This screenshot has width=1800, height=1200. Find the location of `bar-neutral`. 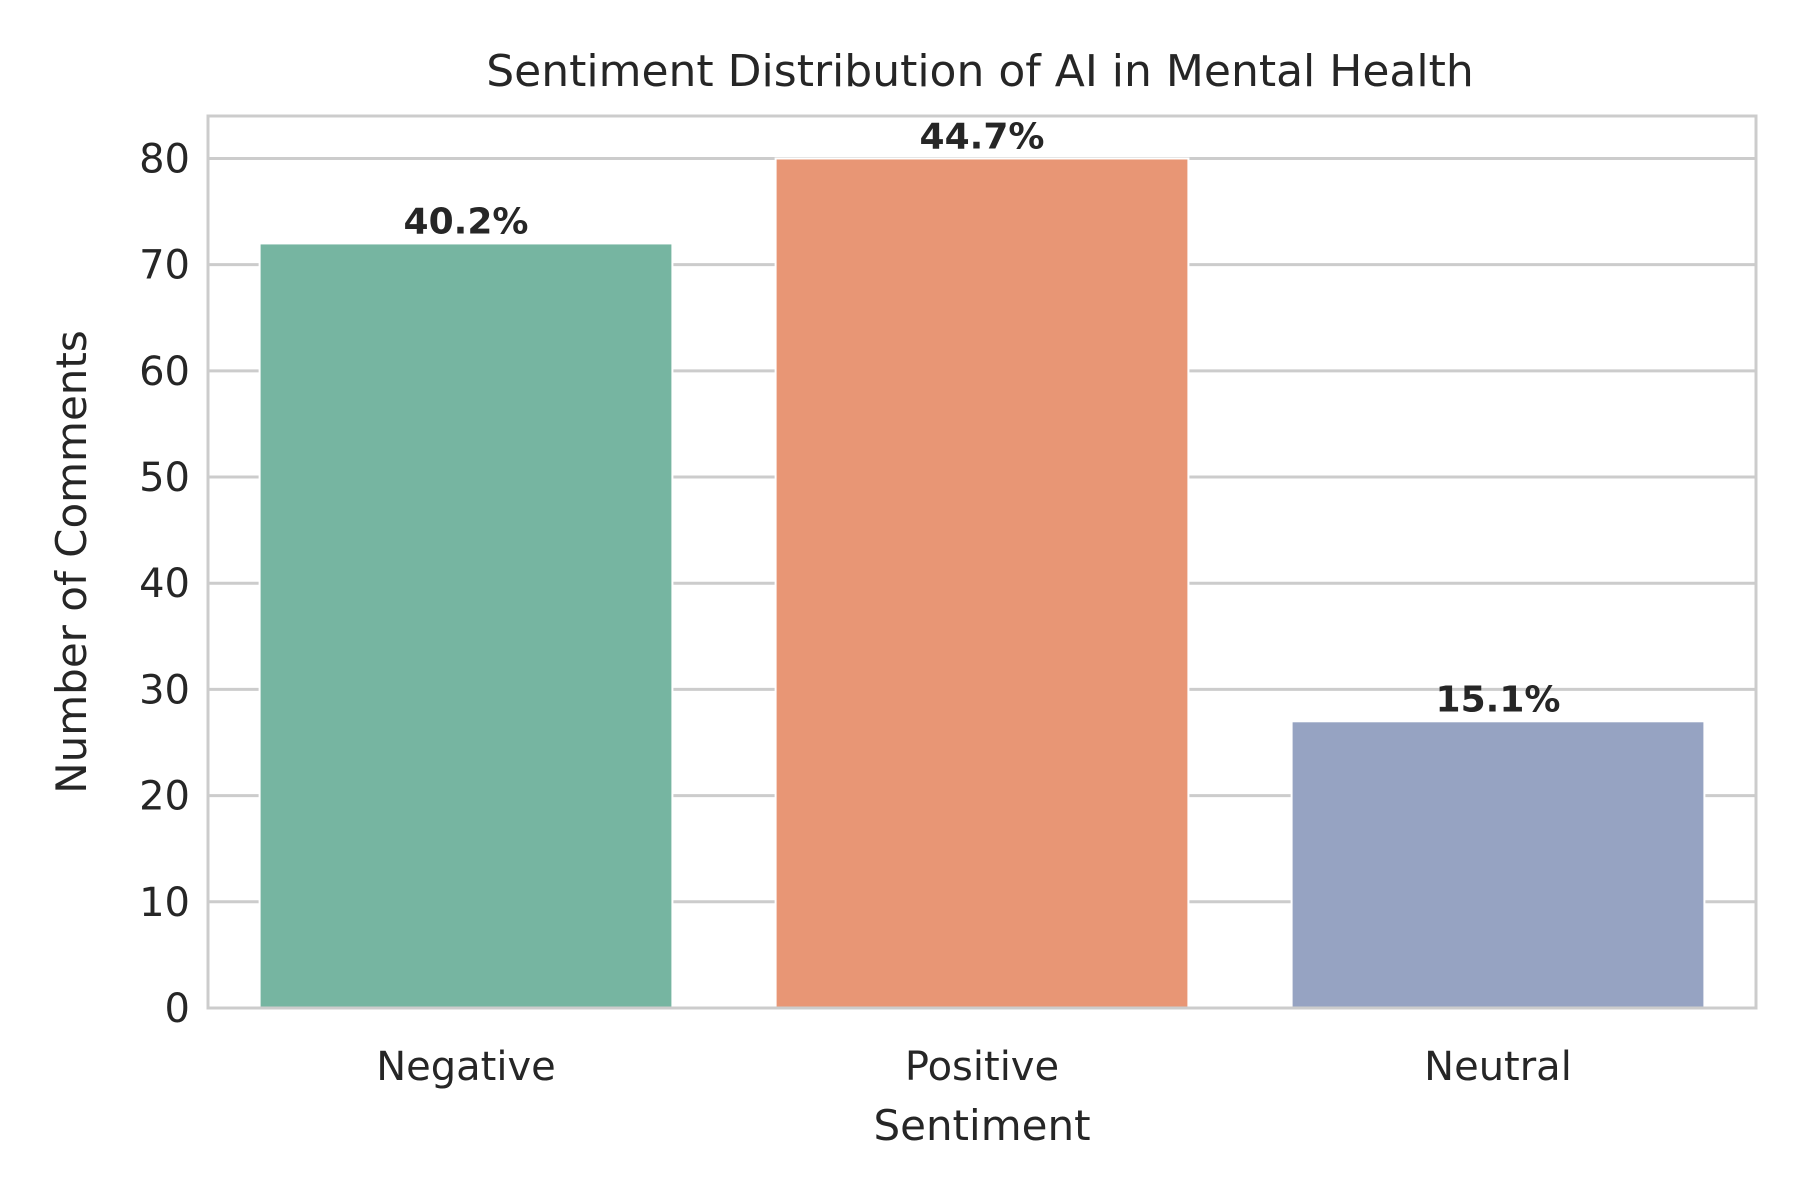

bar-neutral is located at coordinates (1498, 864).